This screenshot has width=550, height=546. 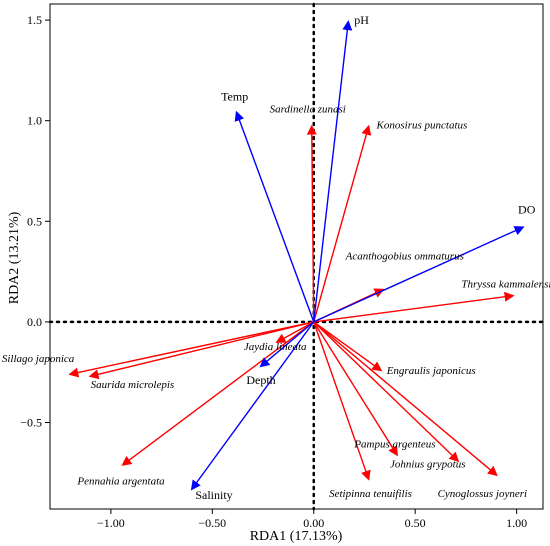 I want to click on env-arrow-depth, so click(x=287, y=344).